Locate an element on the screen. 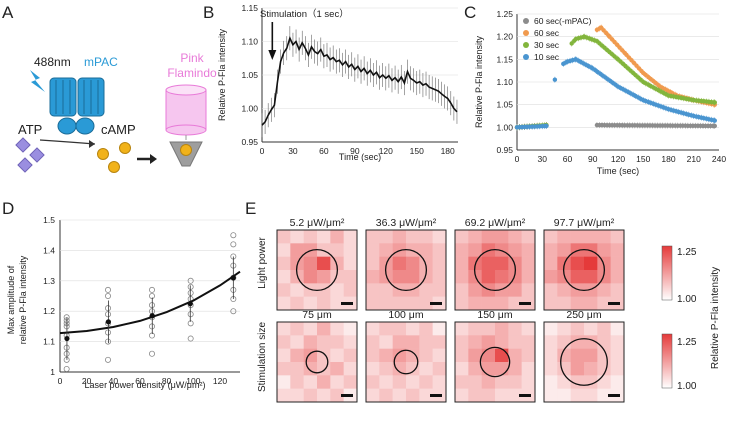  panel-d-ytick: 1.1 is located at coordinates (49, 342).